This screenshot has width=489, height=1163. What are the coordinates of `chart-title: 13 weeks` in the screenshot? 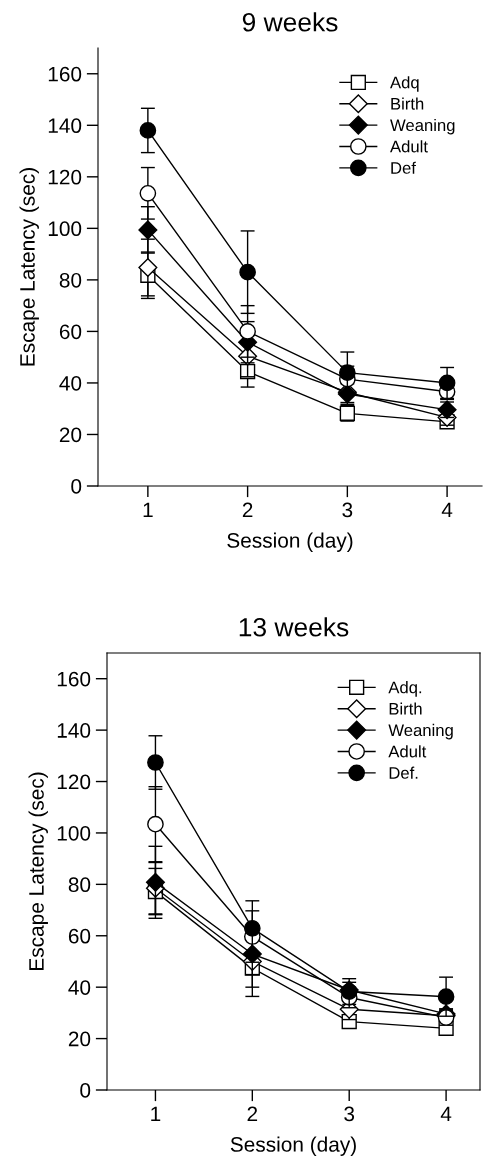 It's located at (294, 627).